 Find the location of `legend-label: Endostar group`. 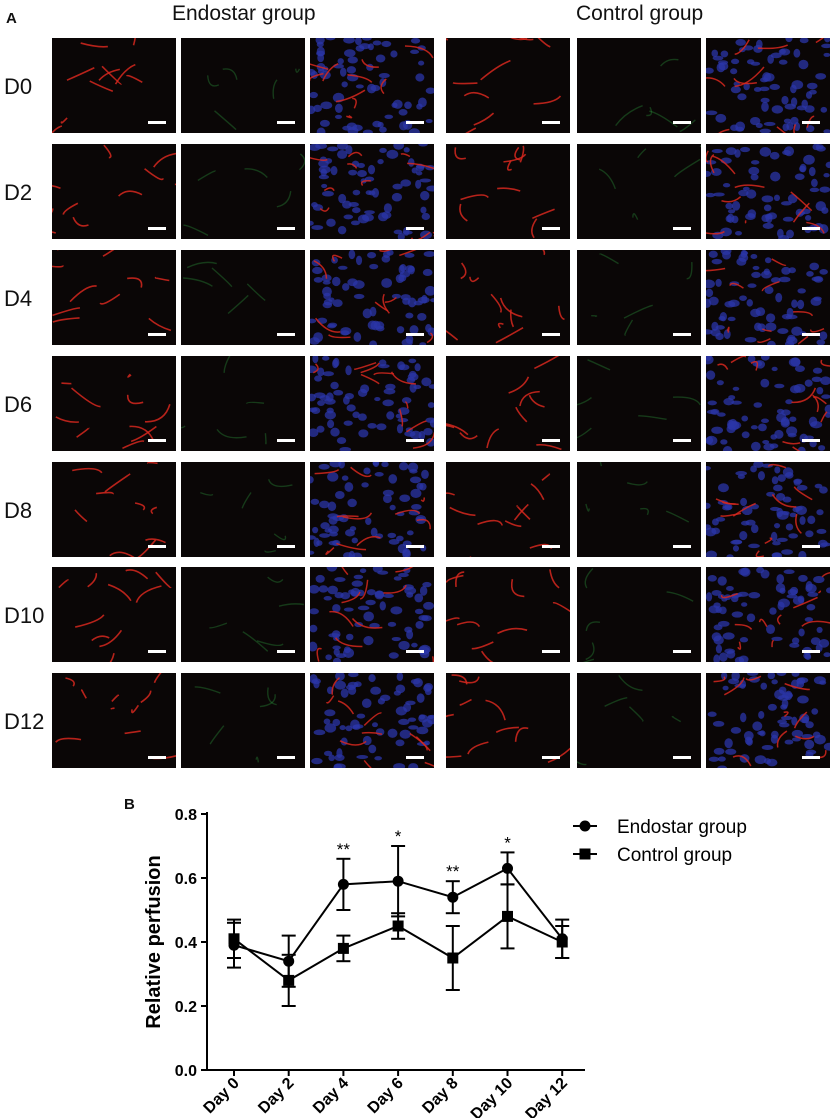

legend-label: Endostar group is located at coordinates (682, 827).